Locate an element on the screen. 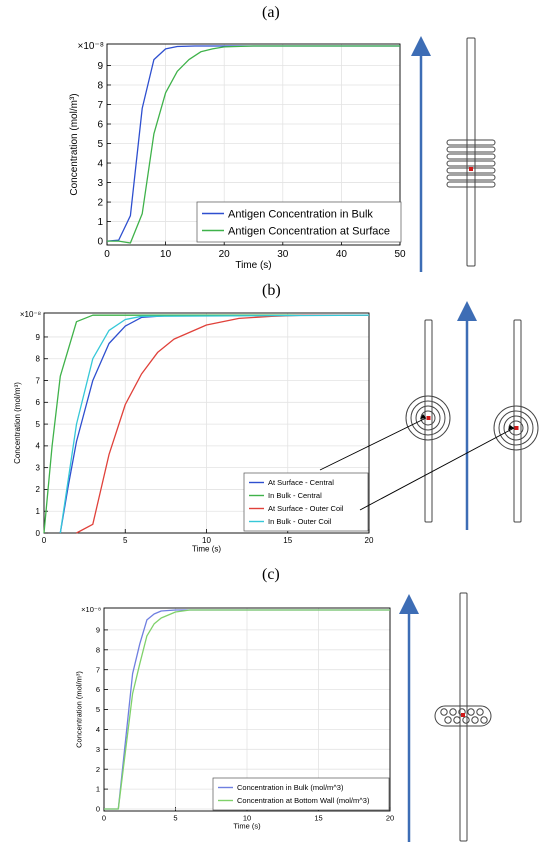  spiral-device-right is located at coordinates (516, 421).